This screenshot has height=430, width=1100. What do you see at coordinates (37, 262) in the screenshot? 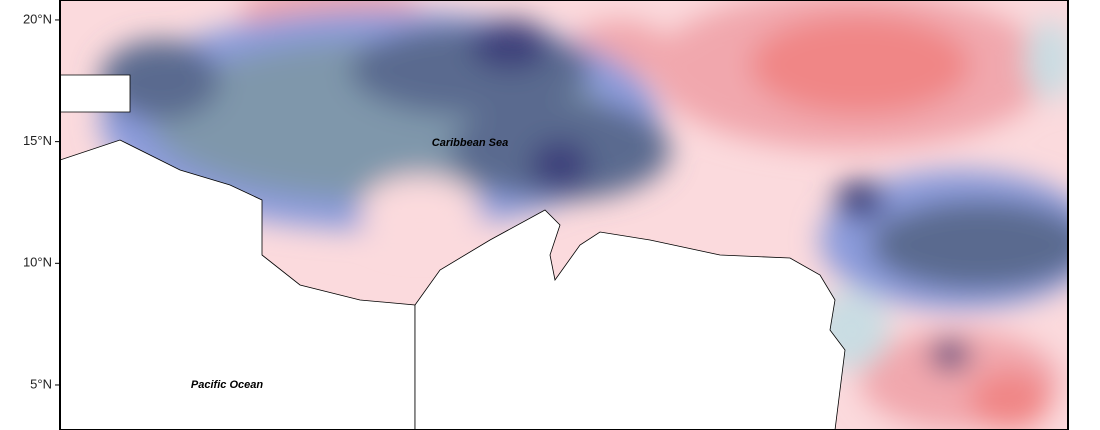
I see `y-tick-label: 10°N` at bounding box center [37, 262].